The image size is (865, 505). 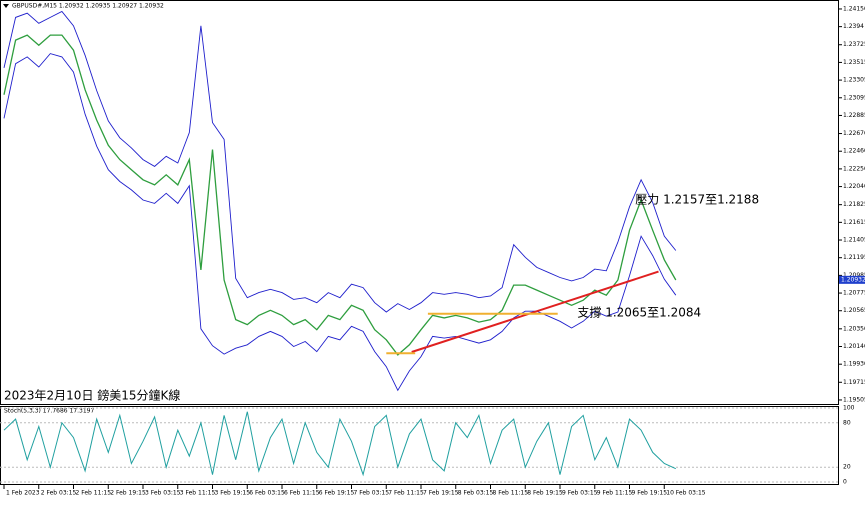 What do you see at coordinates (845, 482) in the screenshot?
I see `stoch-tick-label: 0` at bounding box center [845, 482].